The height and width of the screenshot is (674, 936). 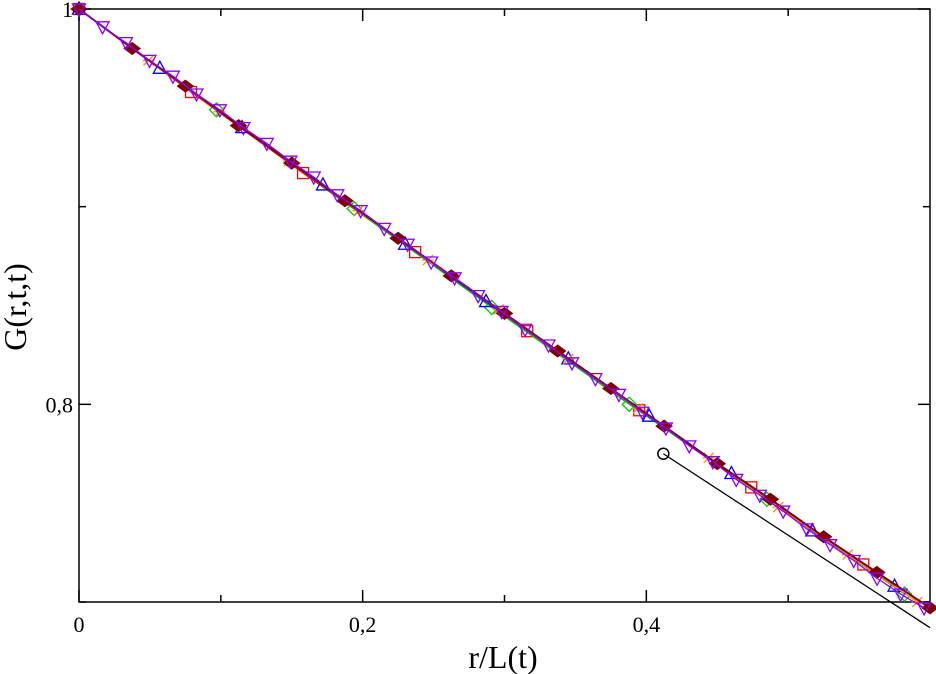 I want to click on series-line, so click(x=796, y=541).